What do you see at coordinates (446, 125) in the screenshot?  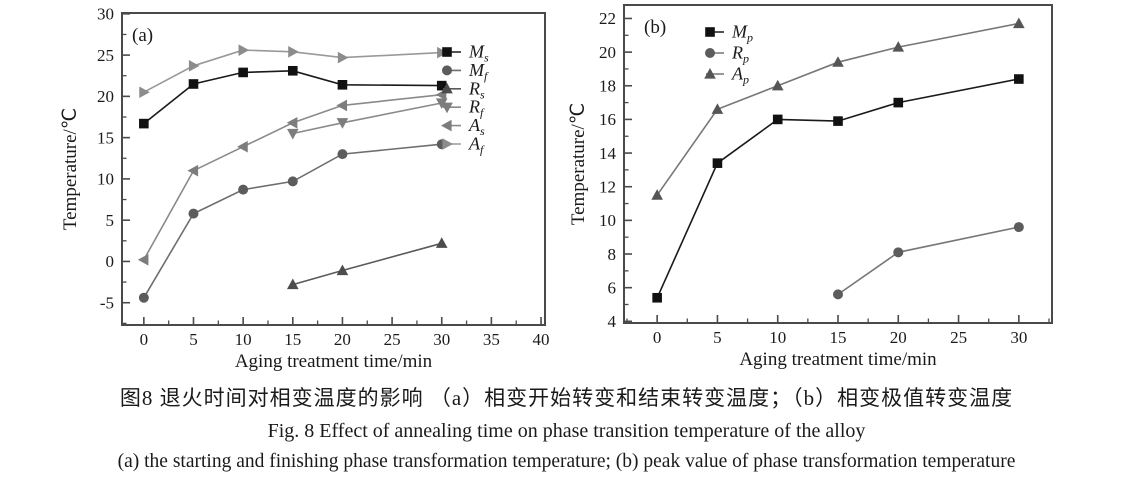 I see `legend-marker-As` at bounding box center [446, 125].